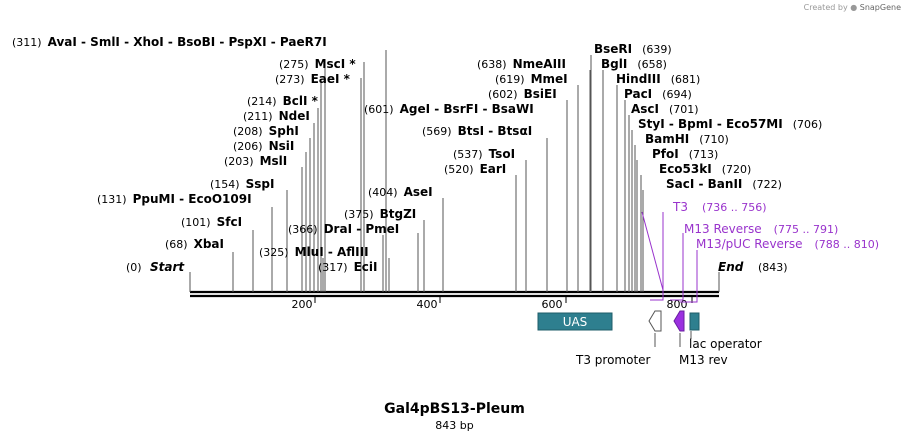 The width and height of the screenshot is (909, 441). I want to click on primer-lines, so click(674, 257).